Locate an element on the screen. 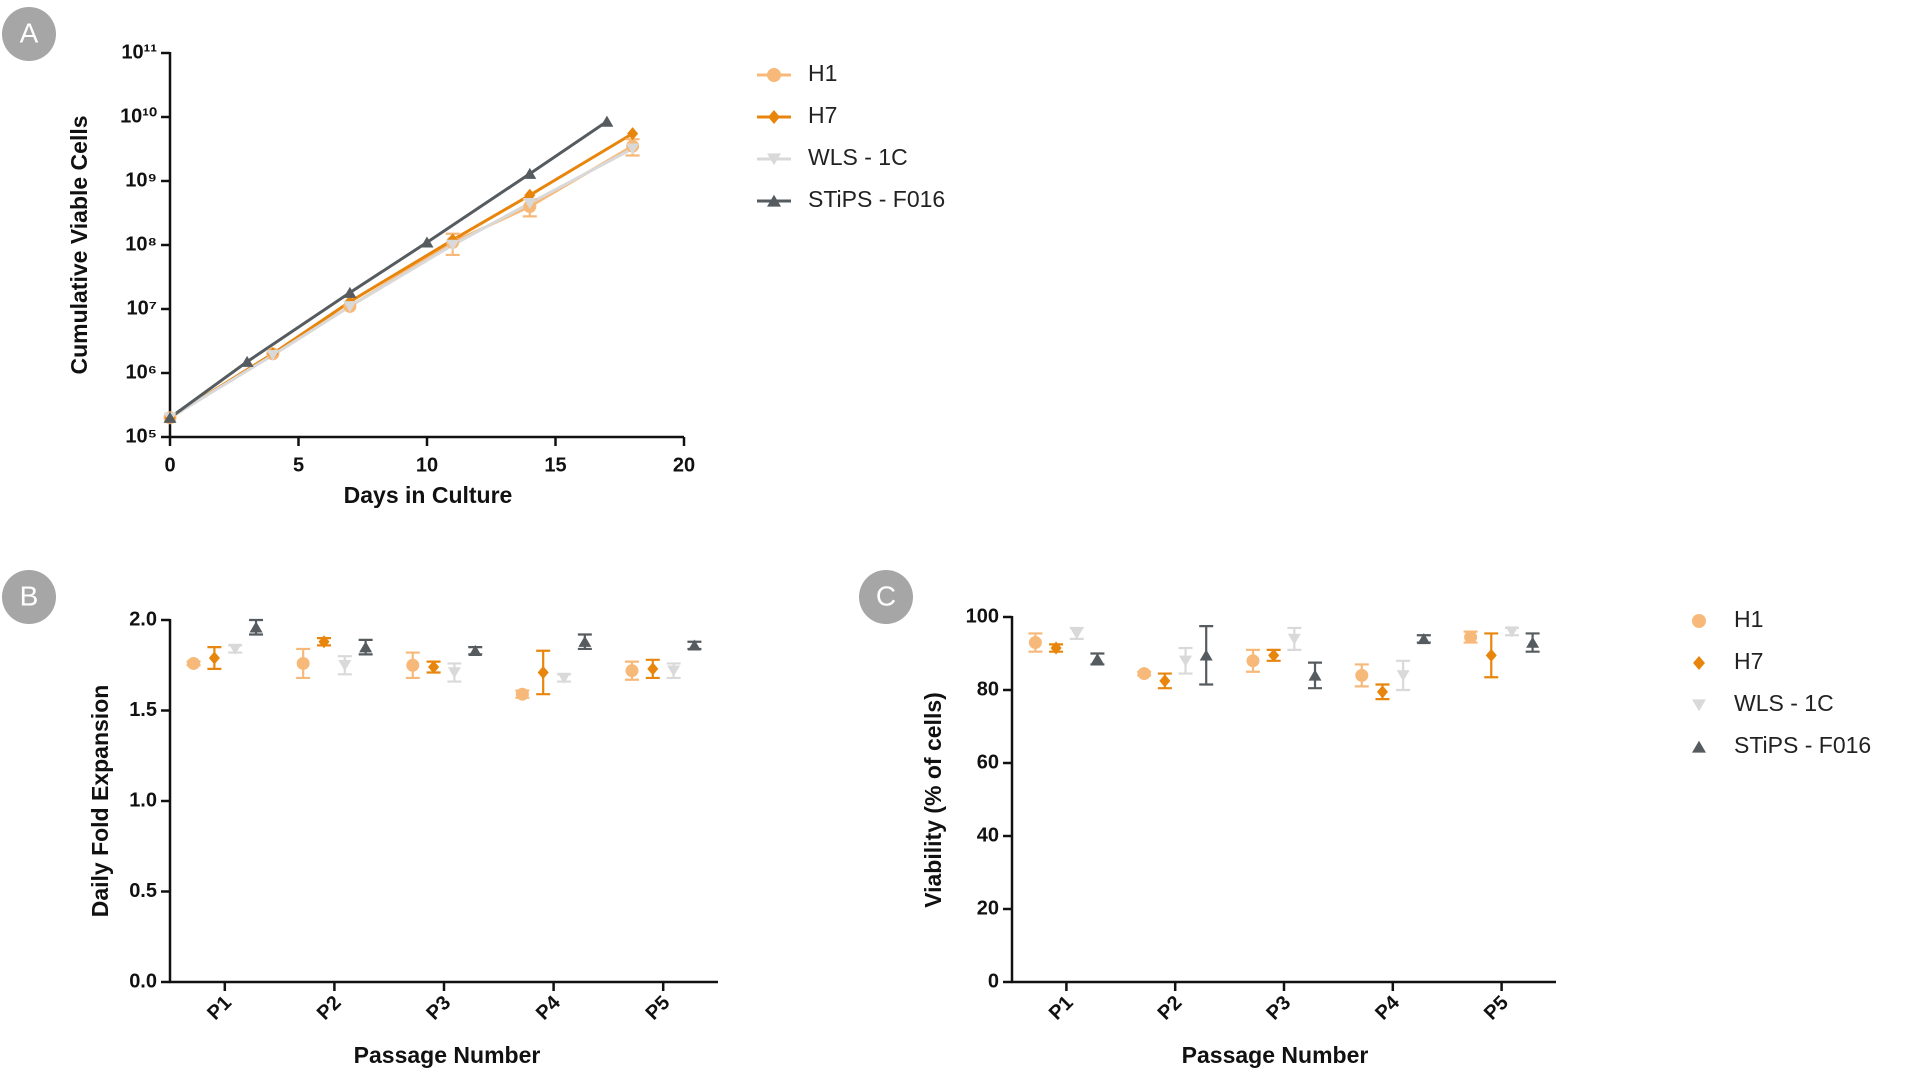  x-tick-label: 10 is located at coordinates (427, 465).